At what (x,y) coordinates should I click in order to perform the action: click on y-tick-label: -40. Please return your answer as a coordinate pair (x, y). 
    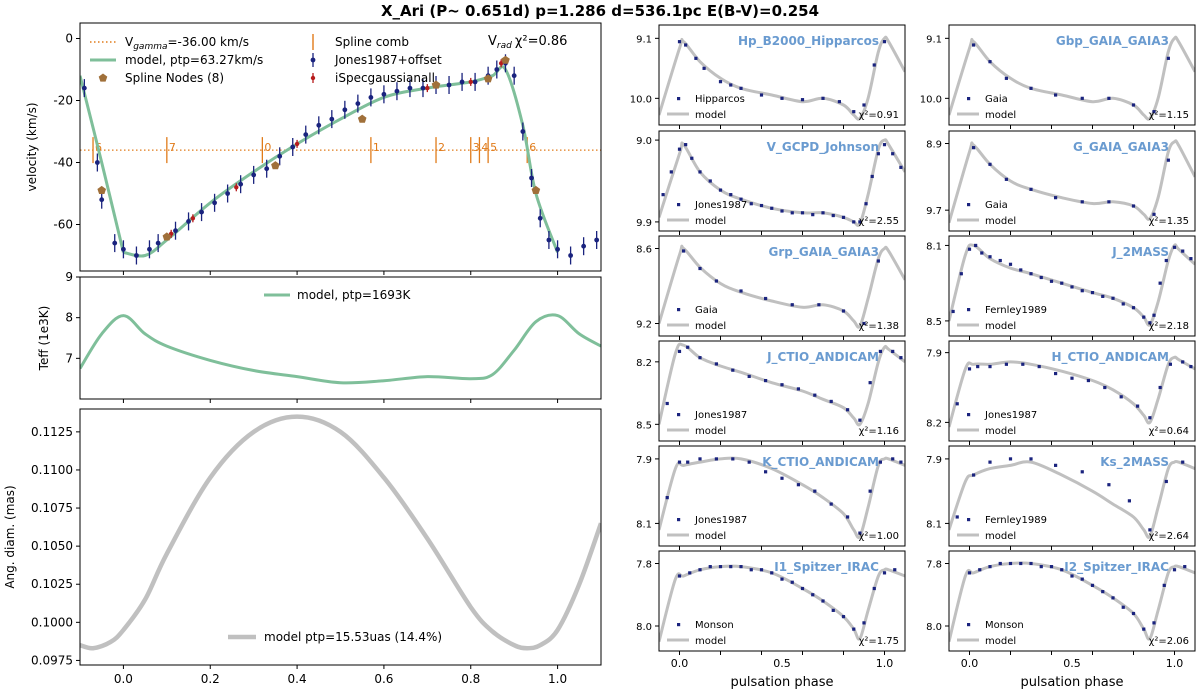
    Looking at the image, I should click on (63, 163).